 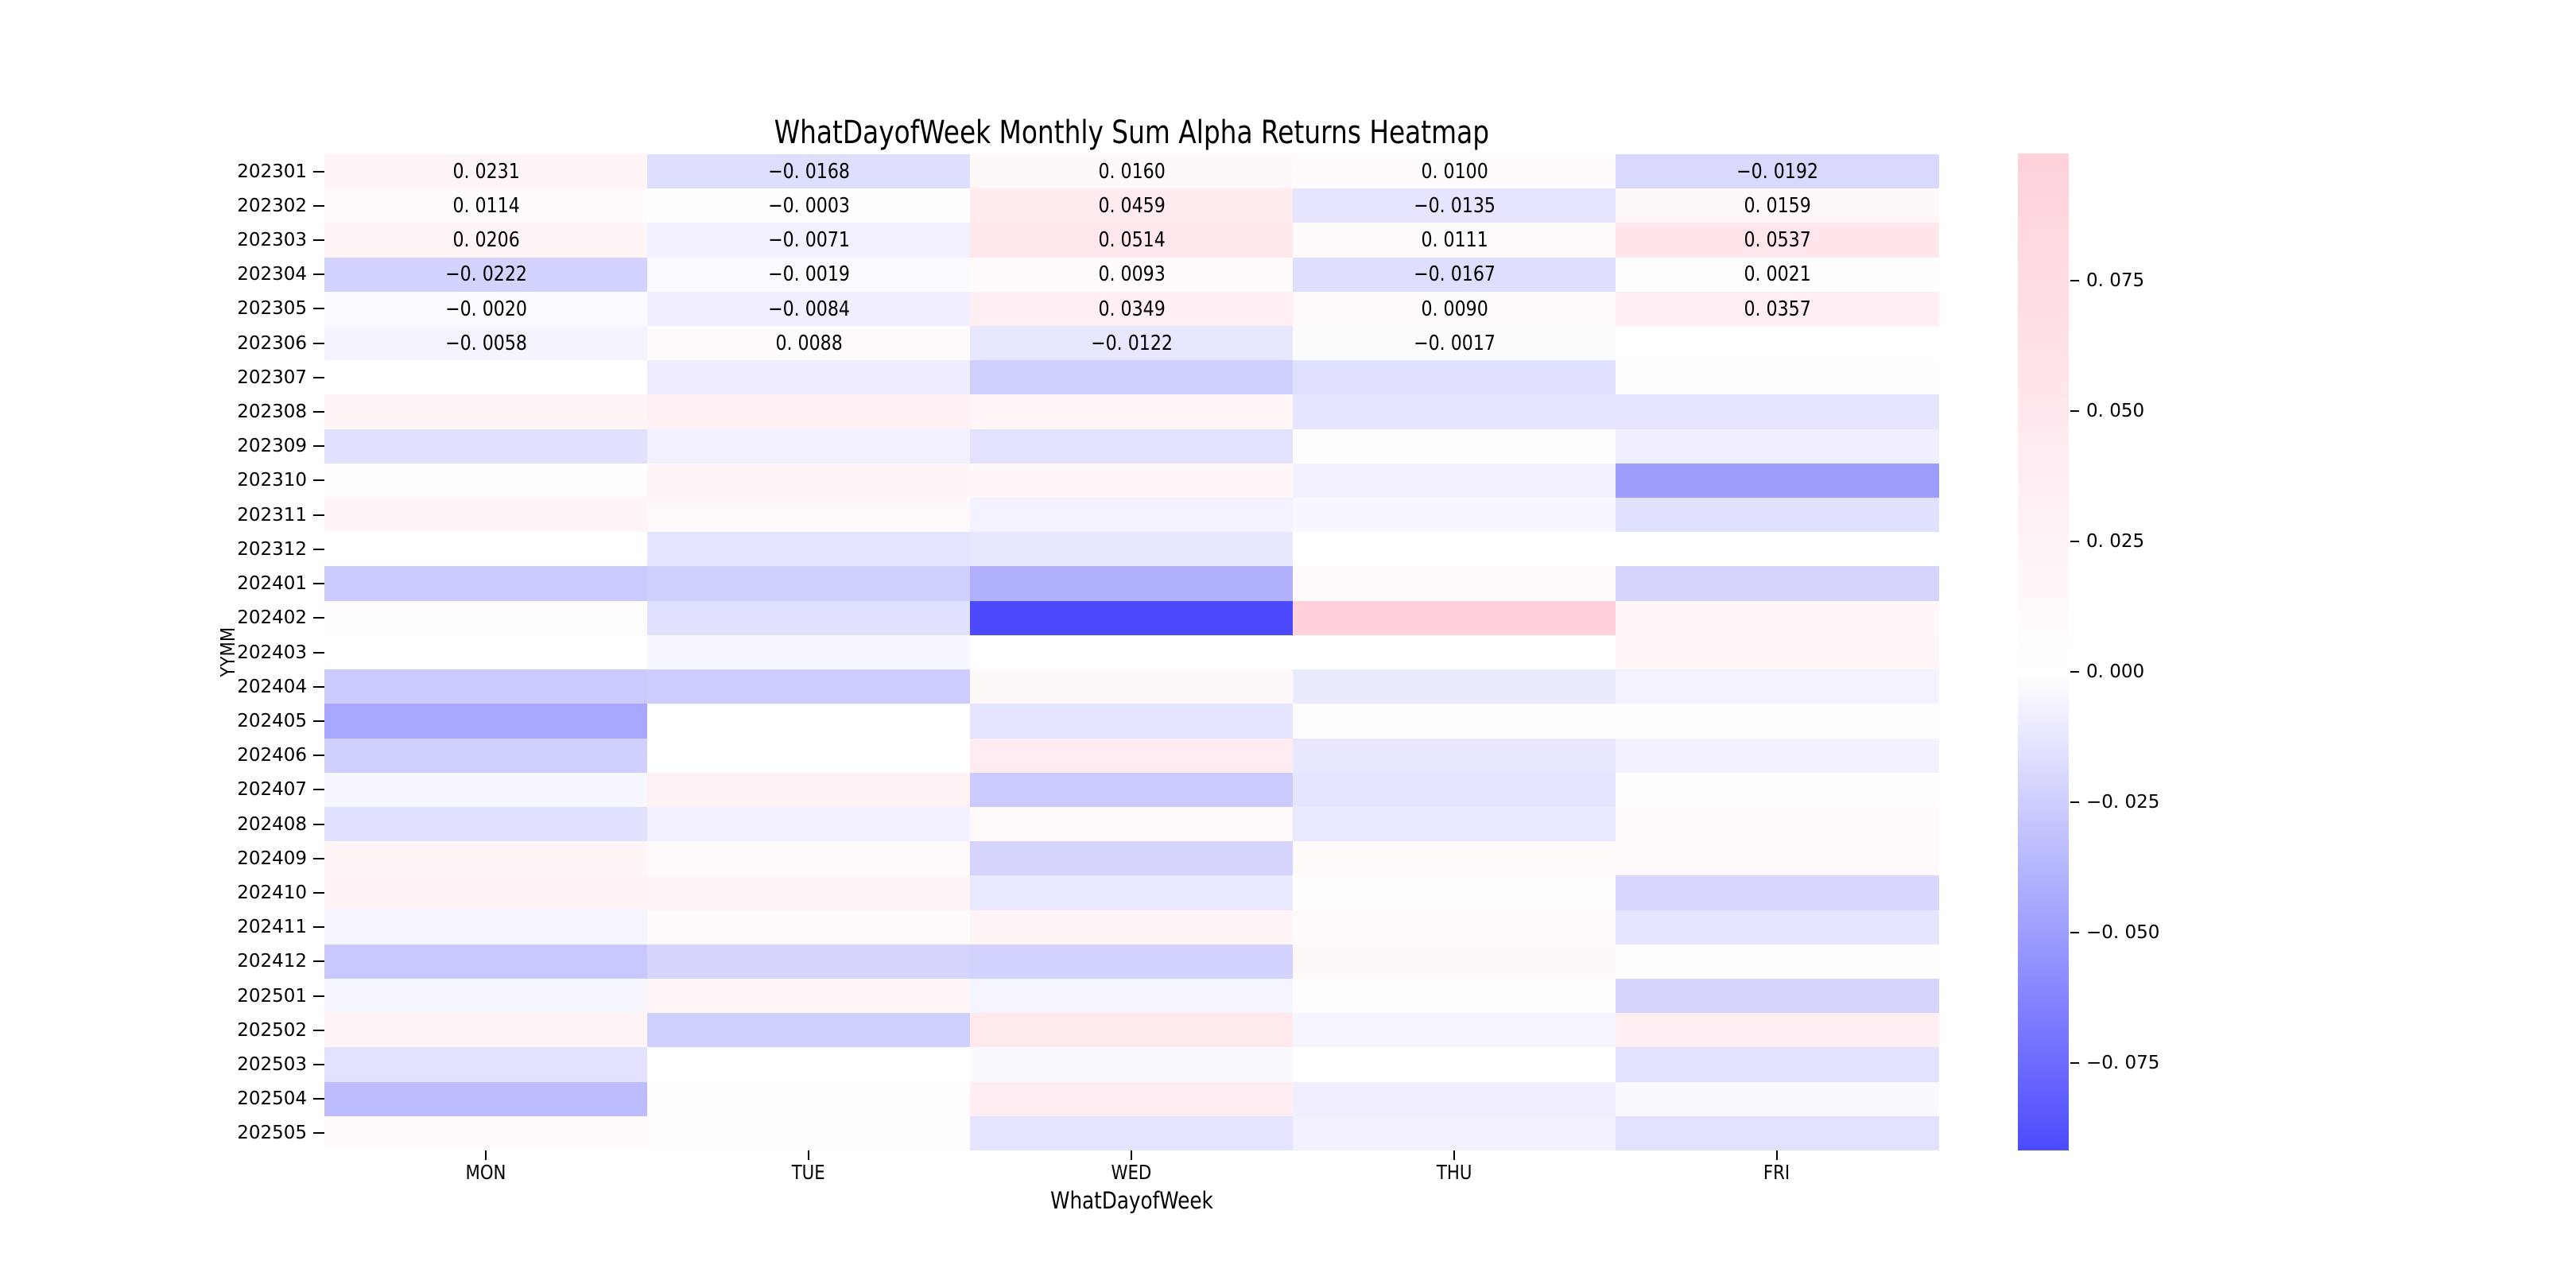 What do you see at coordinates (1777, 241) in the screenshot?
I see `heatmap-cell: 0. 0537` at bounding box center [1777, 241].